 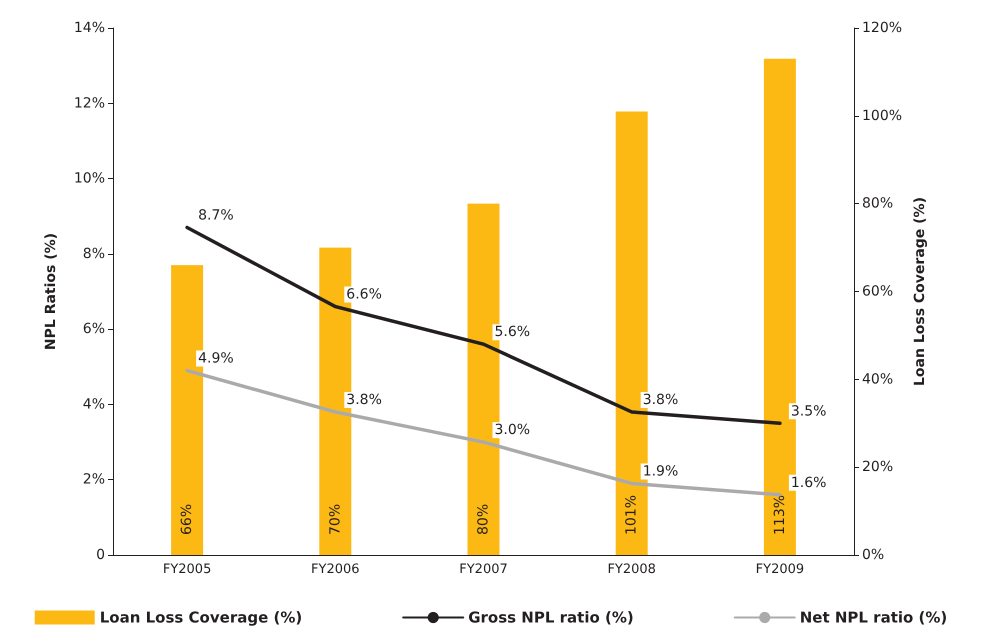 I want to click on y-tick-label: 12%, so click(x=89, y=103).